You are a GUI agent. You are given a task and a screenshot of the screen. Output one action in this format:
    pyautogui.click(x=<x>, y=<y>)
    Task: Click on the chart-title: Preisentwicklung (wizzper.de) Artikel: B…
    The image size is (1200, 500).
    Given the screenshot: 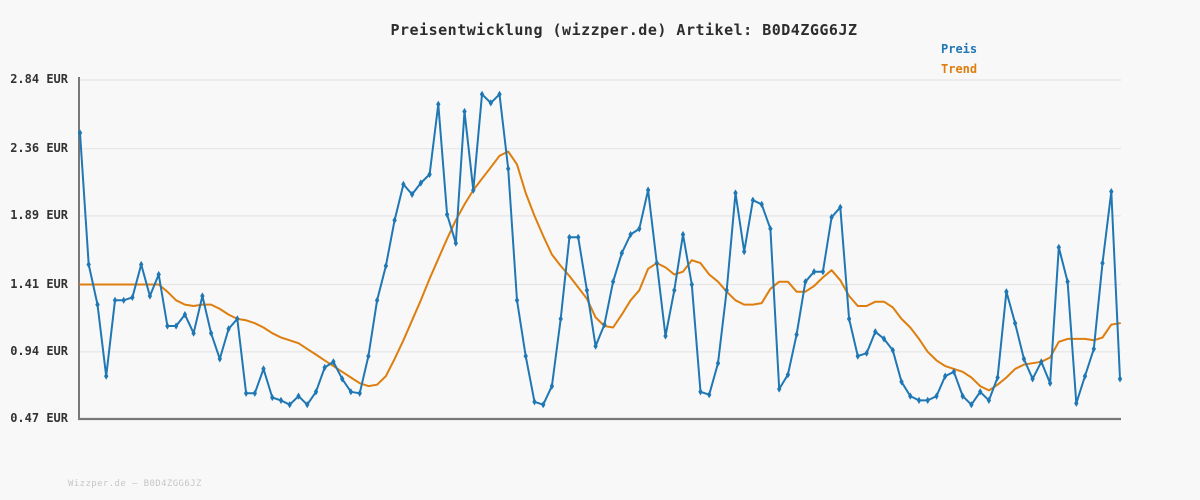 What is the action you would take?
    pyautogui.click(x=624, y=30)
    